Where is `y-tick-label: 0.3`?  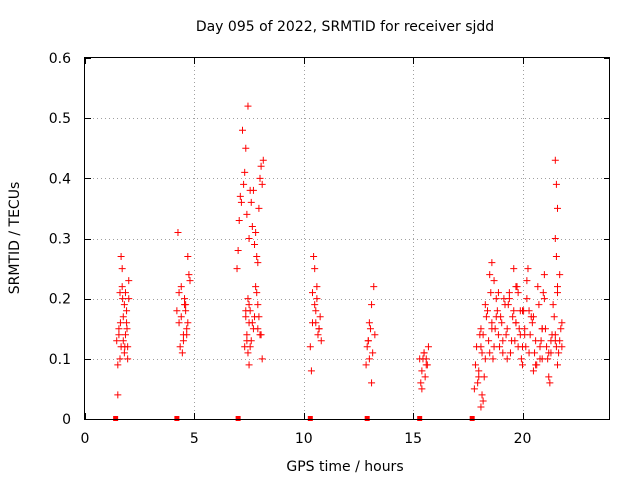 y-tick-label: 0.3 is located at coordinates (60, 240).